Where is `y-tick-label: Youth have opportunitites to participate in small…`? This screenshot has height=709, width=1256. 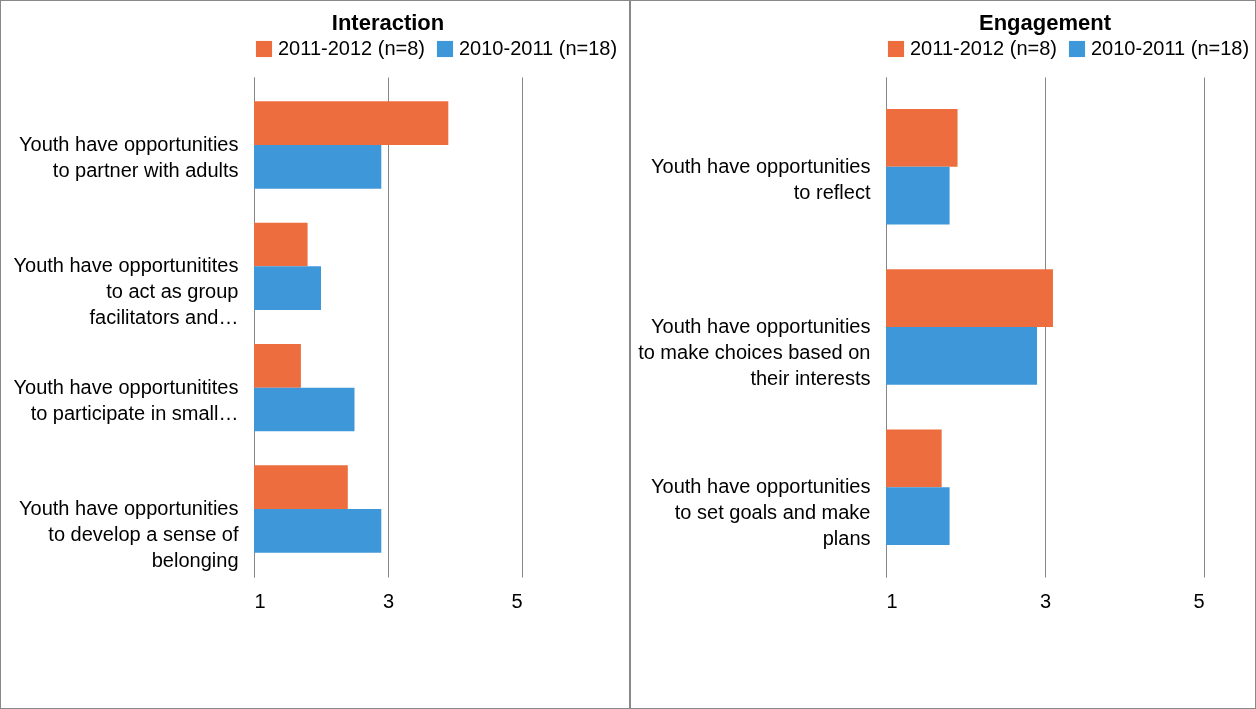 y-tick-label: Youth have opportunitites to participate in small… is located at coordinates (125, 399).